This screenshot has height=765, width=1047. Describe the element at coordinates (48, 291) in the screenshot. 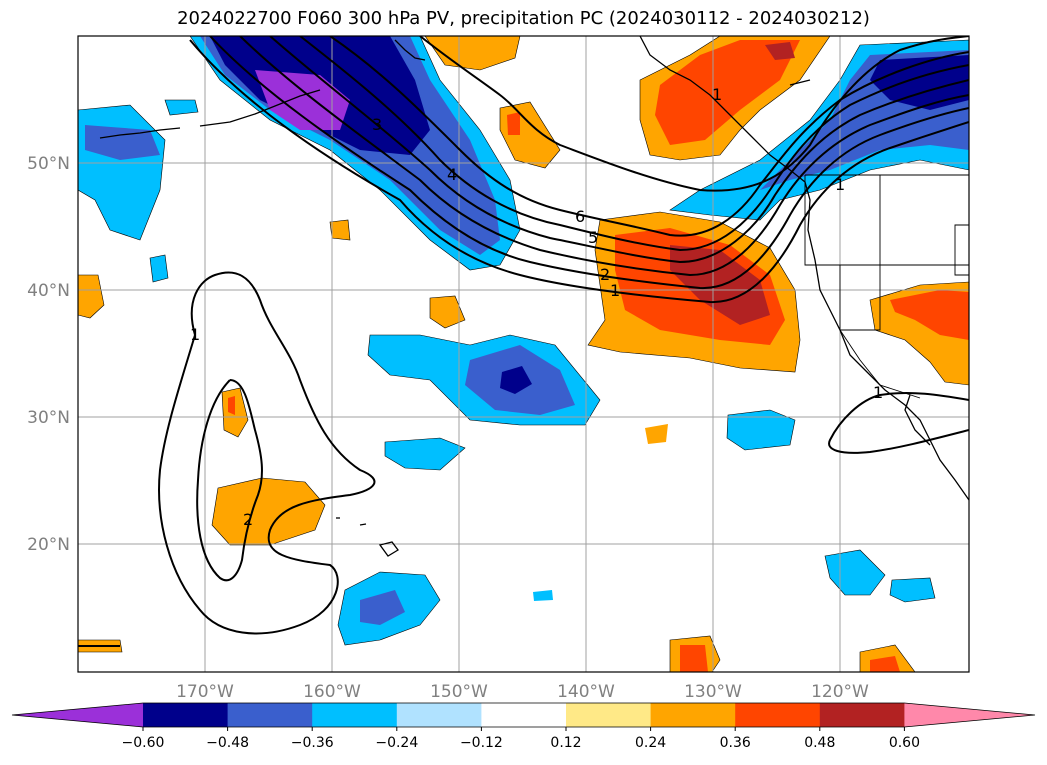

I see `lat-label-40n: 40°N` at that location.